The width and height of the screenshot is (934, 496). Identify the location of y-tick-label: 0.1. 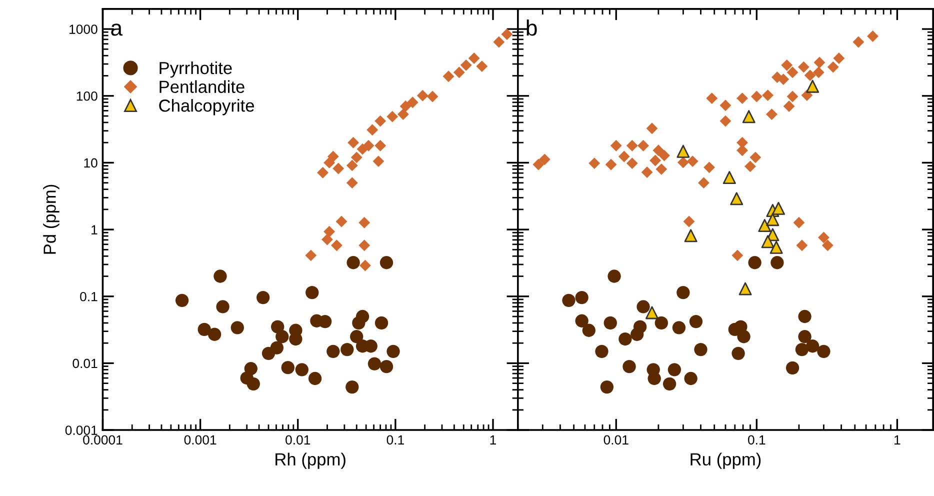
(89, 297).